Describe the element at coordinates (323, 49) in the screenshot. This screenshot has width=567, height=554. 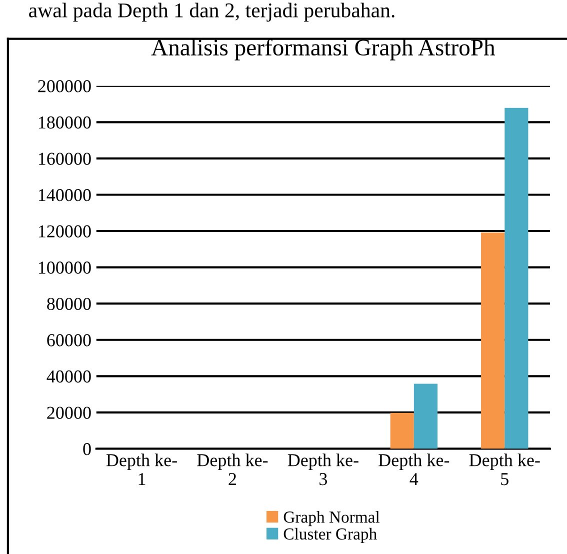
I see `chart-title: Analisis performansi Graph AstroPh` at that location.